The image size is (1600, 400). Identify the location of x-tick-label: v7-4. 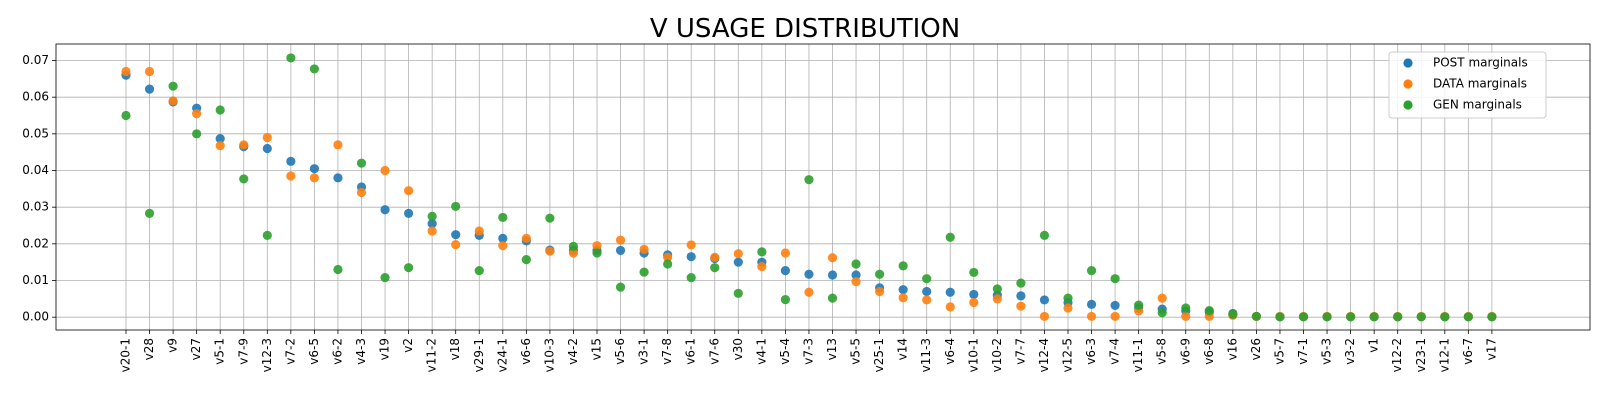
(1115, 351).